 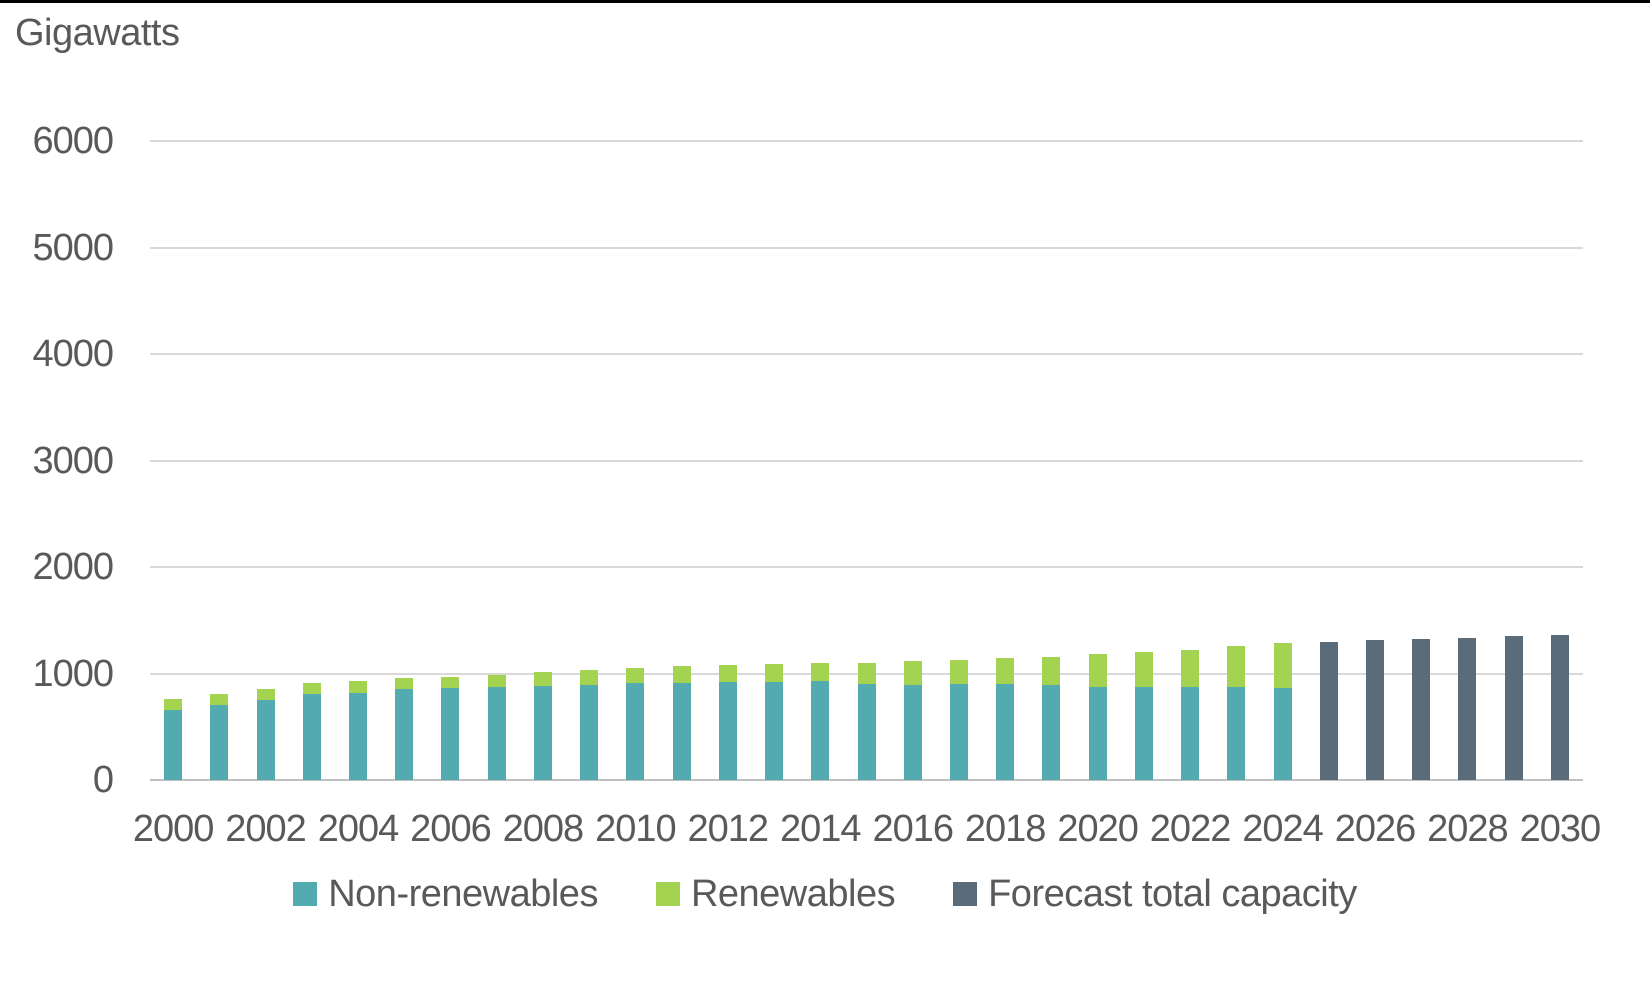 I want to click on bar-non-renewables-2013, so click(x=774, y=730).